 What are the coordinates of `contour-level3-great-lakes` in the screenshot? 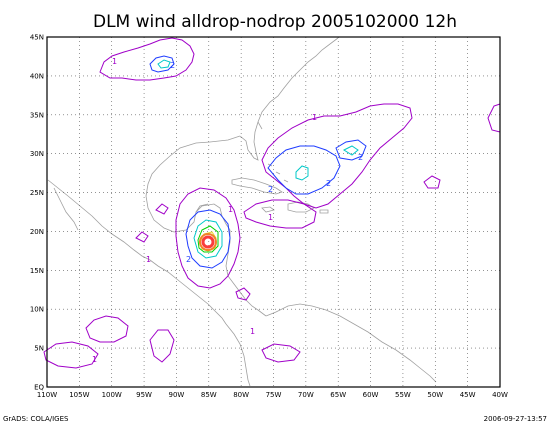 It's located at (164, 64).